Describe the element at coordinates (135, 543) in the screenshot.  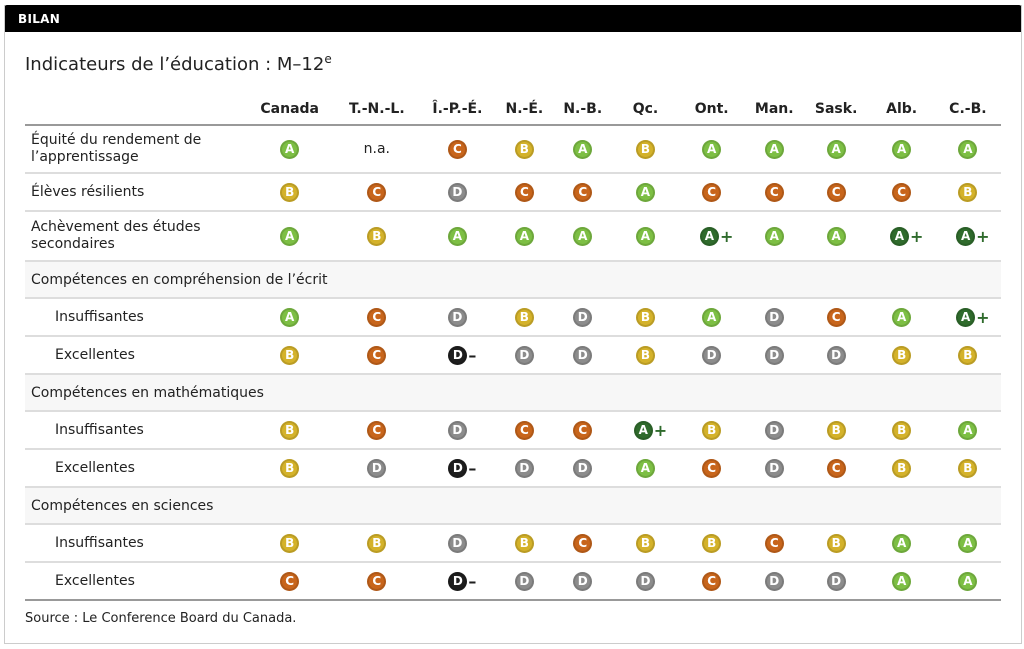
I see `row-label: Insuffisantes` at that location.